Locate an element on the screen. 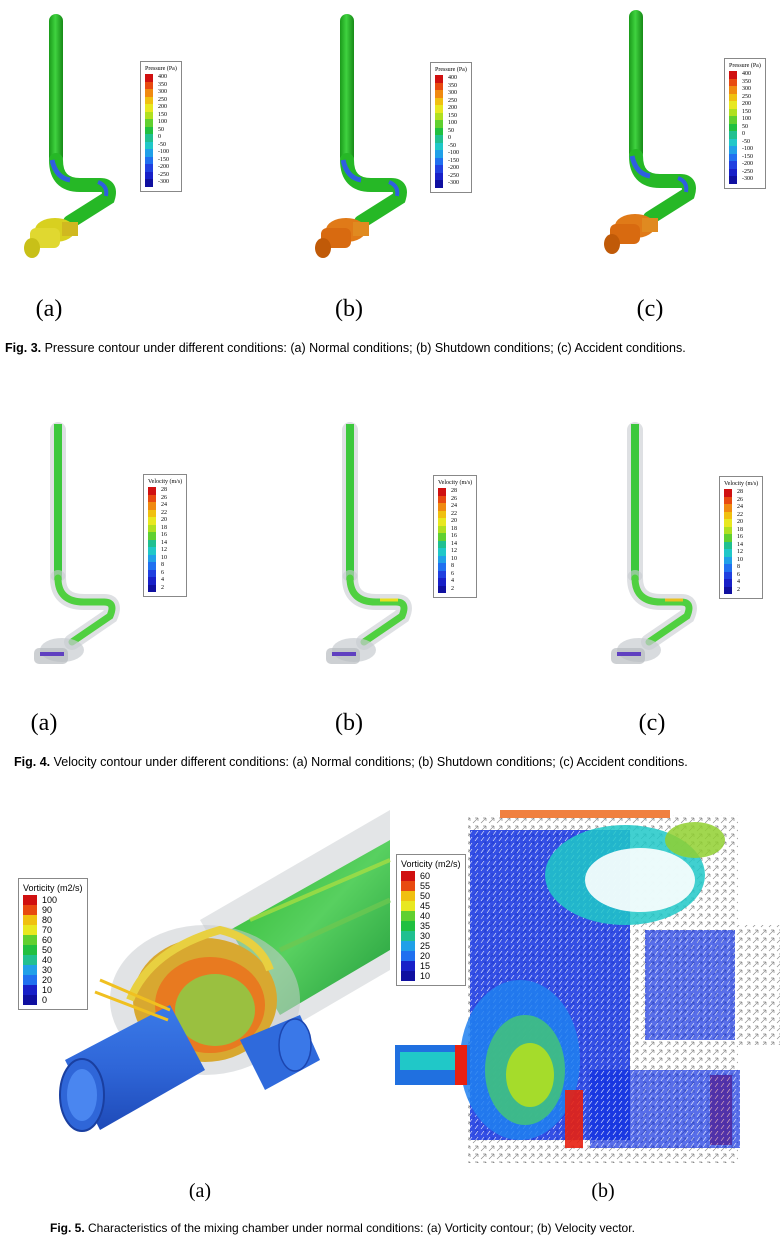 The width and height of the screenshot is (780, 1242). legend-value: 350 is located at coordinates (452, 85).